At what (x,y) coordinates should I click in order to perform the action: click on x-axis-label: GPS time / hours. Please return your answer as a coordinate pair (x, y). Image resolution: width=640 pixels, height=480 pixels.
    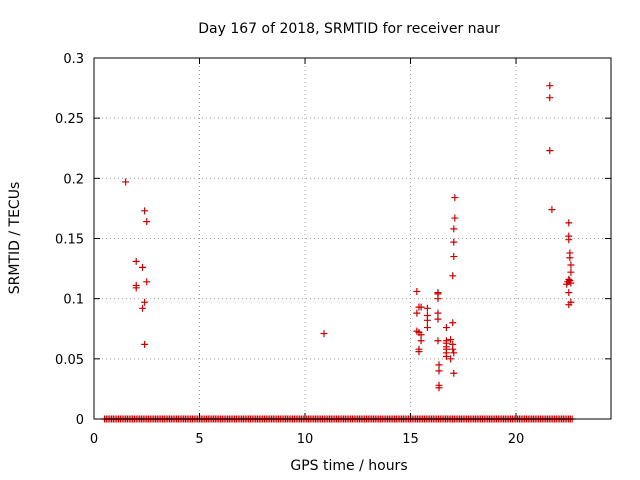
    Looking at the image, I should click on (348, 466).